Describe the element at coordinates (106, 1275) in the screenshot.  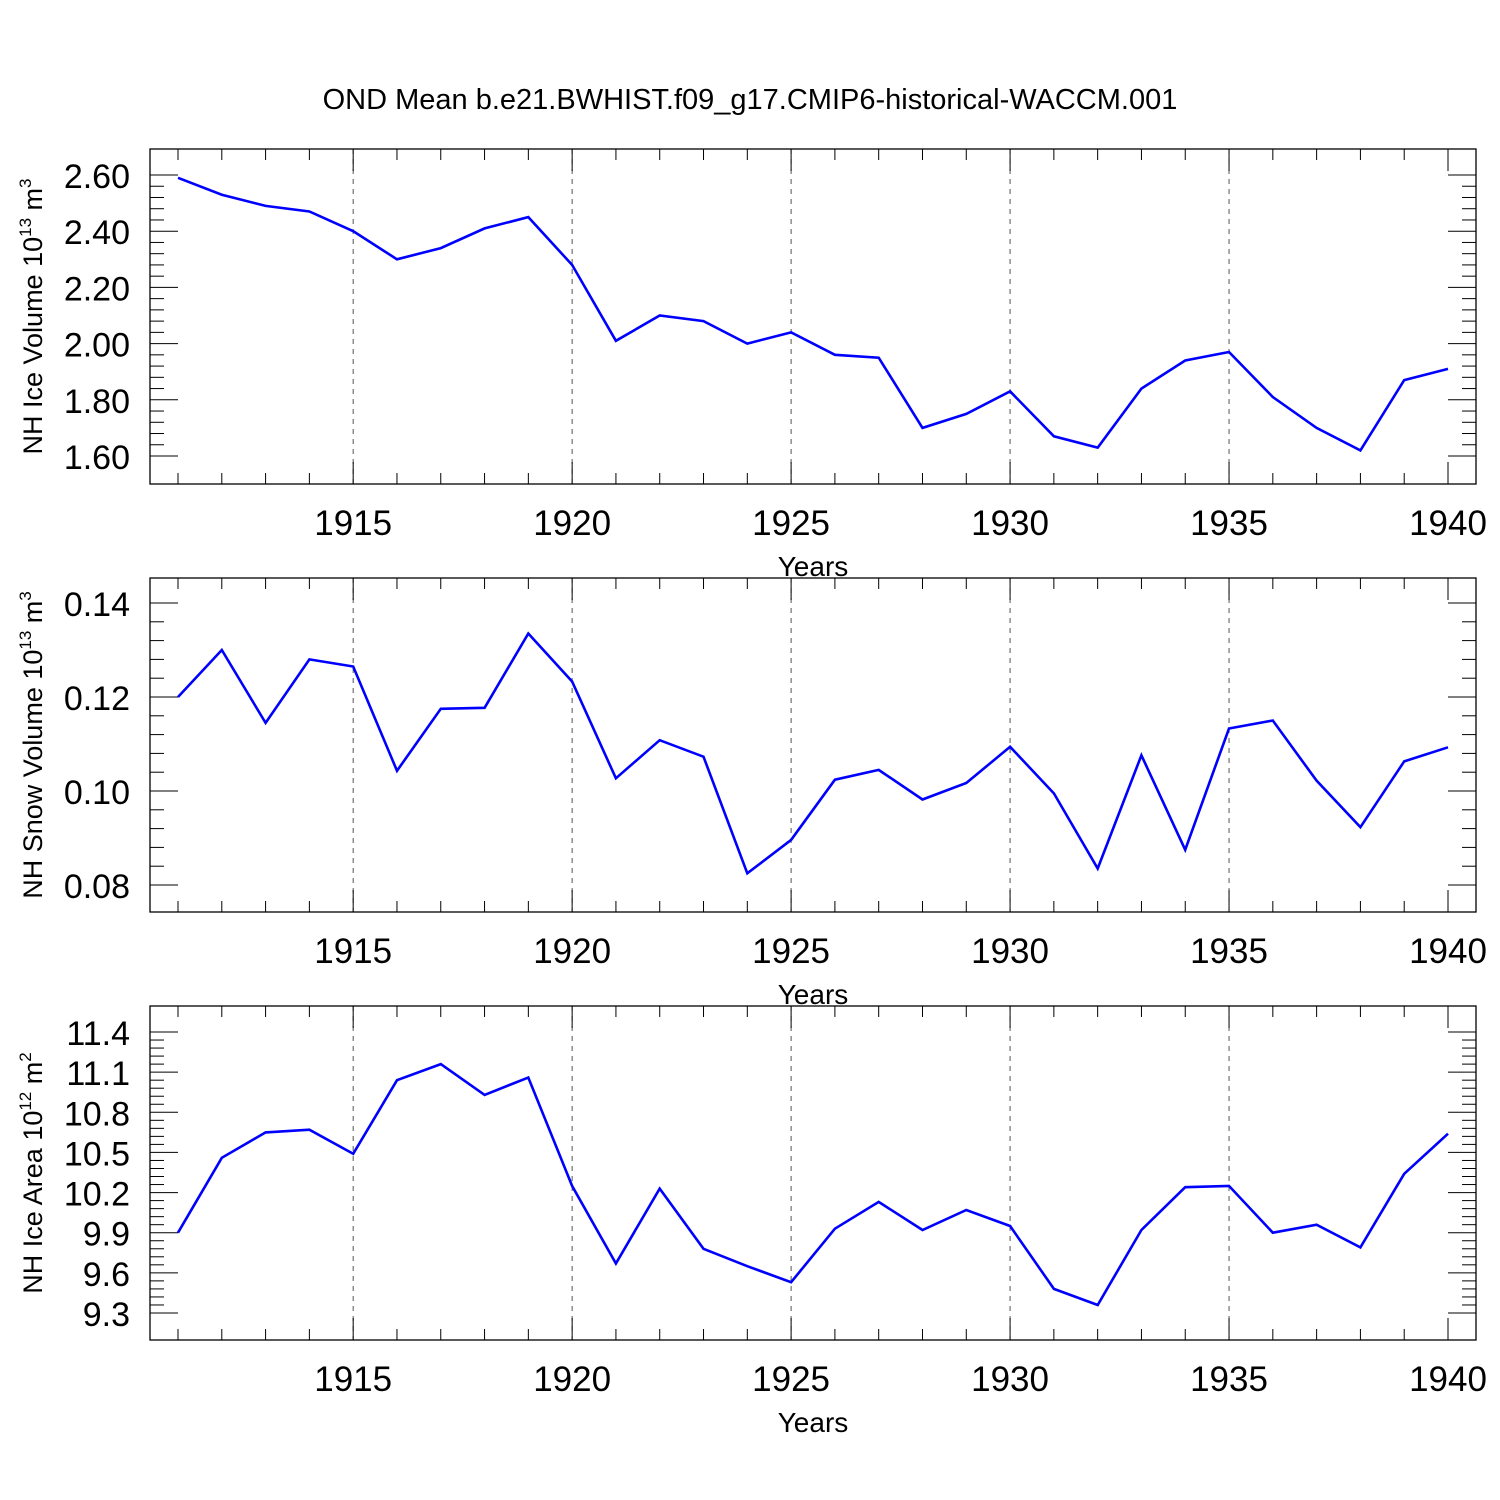
I see `y-tick-label: 9.6` at that location.